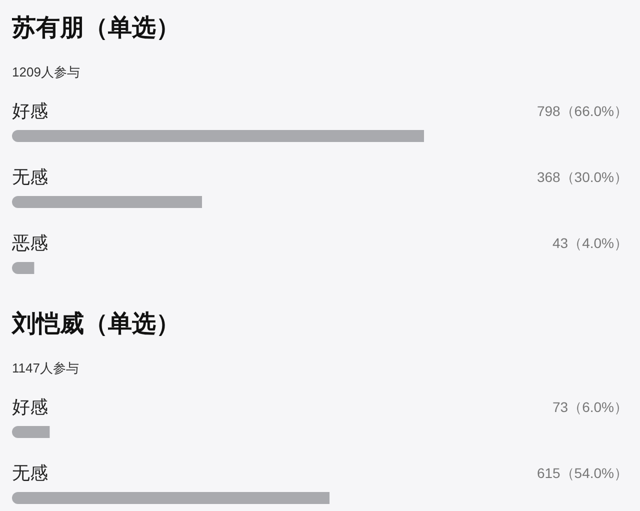 The width and height of the screenshot is (640, 511). What do you see at coordinates (582, 473) in the screenshot?
I see `data-label: 615（54.0%）` at bounding box center [582, 473].